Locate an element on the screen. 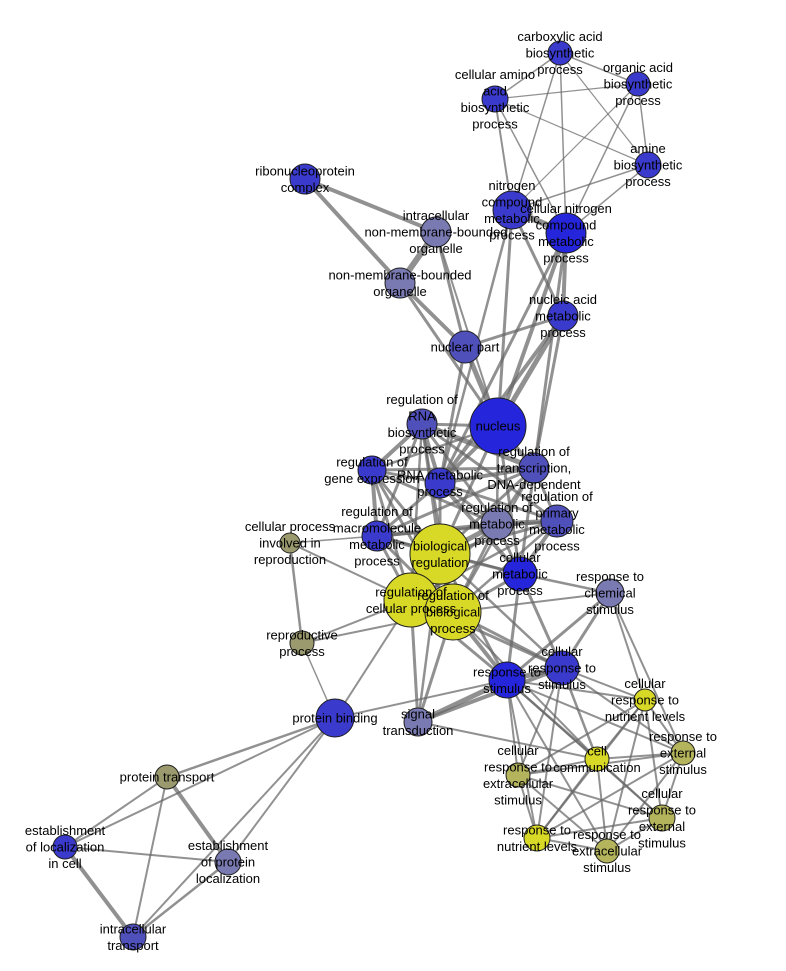  node-label-br: biological regulation is located at coordinates (439, 554).